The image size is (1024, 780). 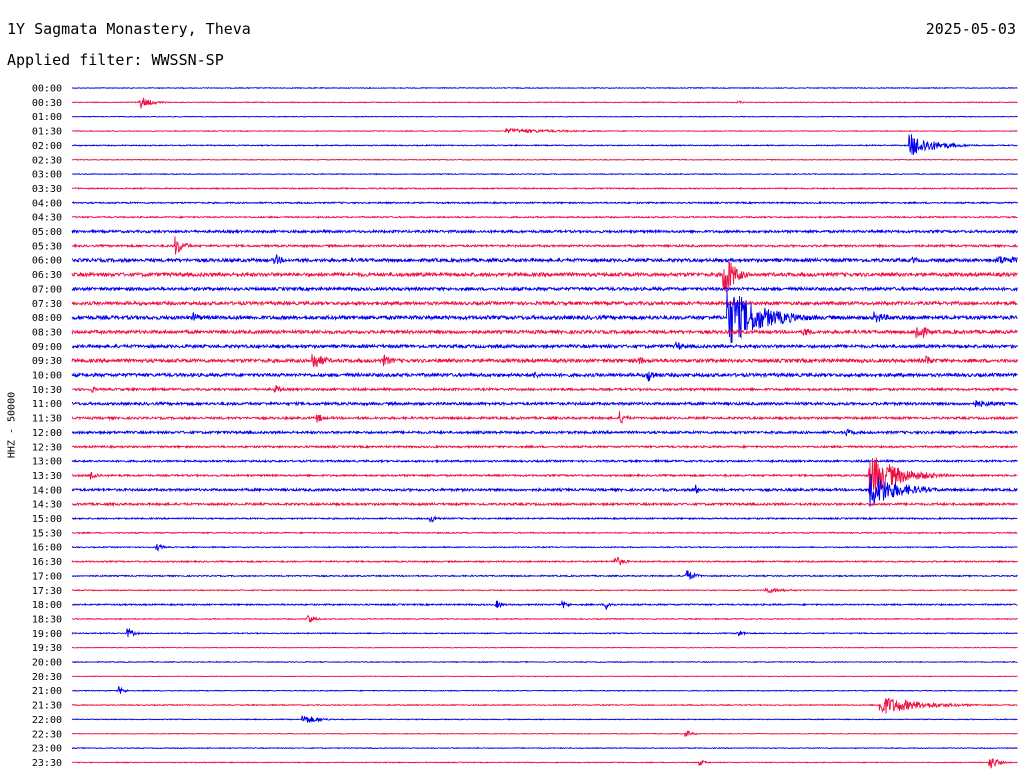 I want to click on row-time-label: 11:00, so click(x=47, y=404).